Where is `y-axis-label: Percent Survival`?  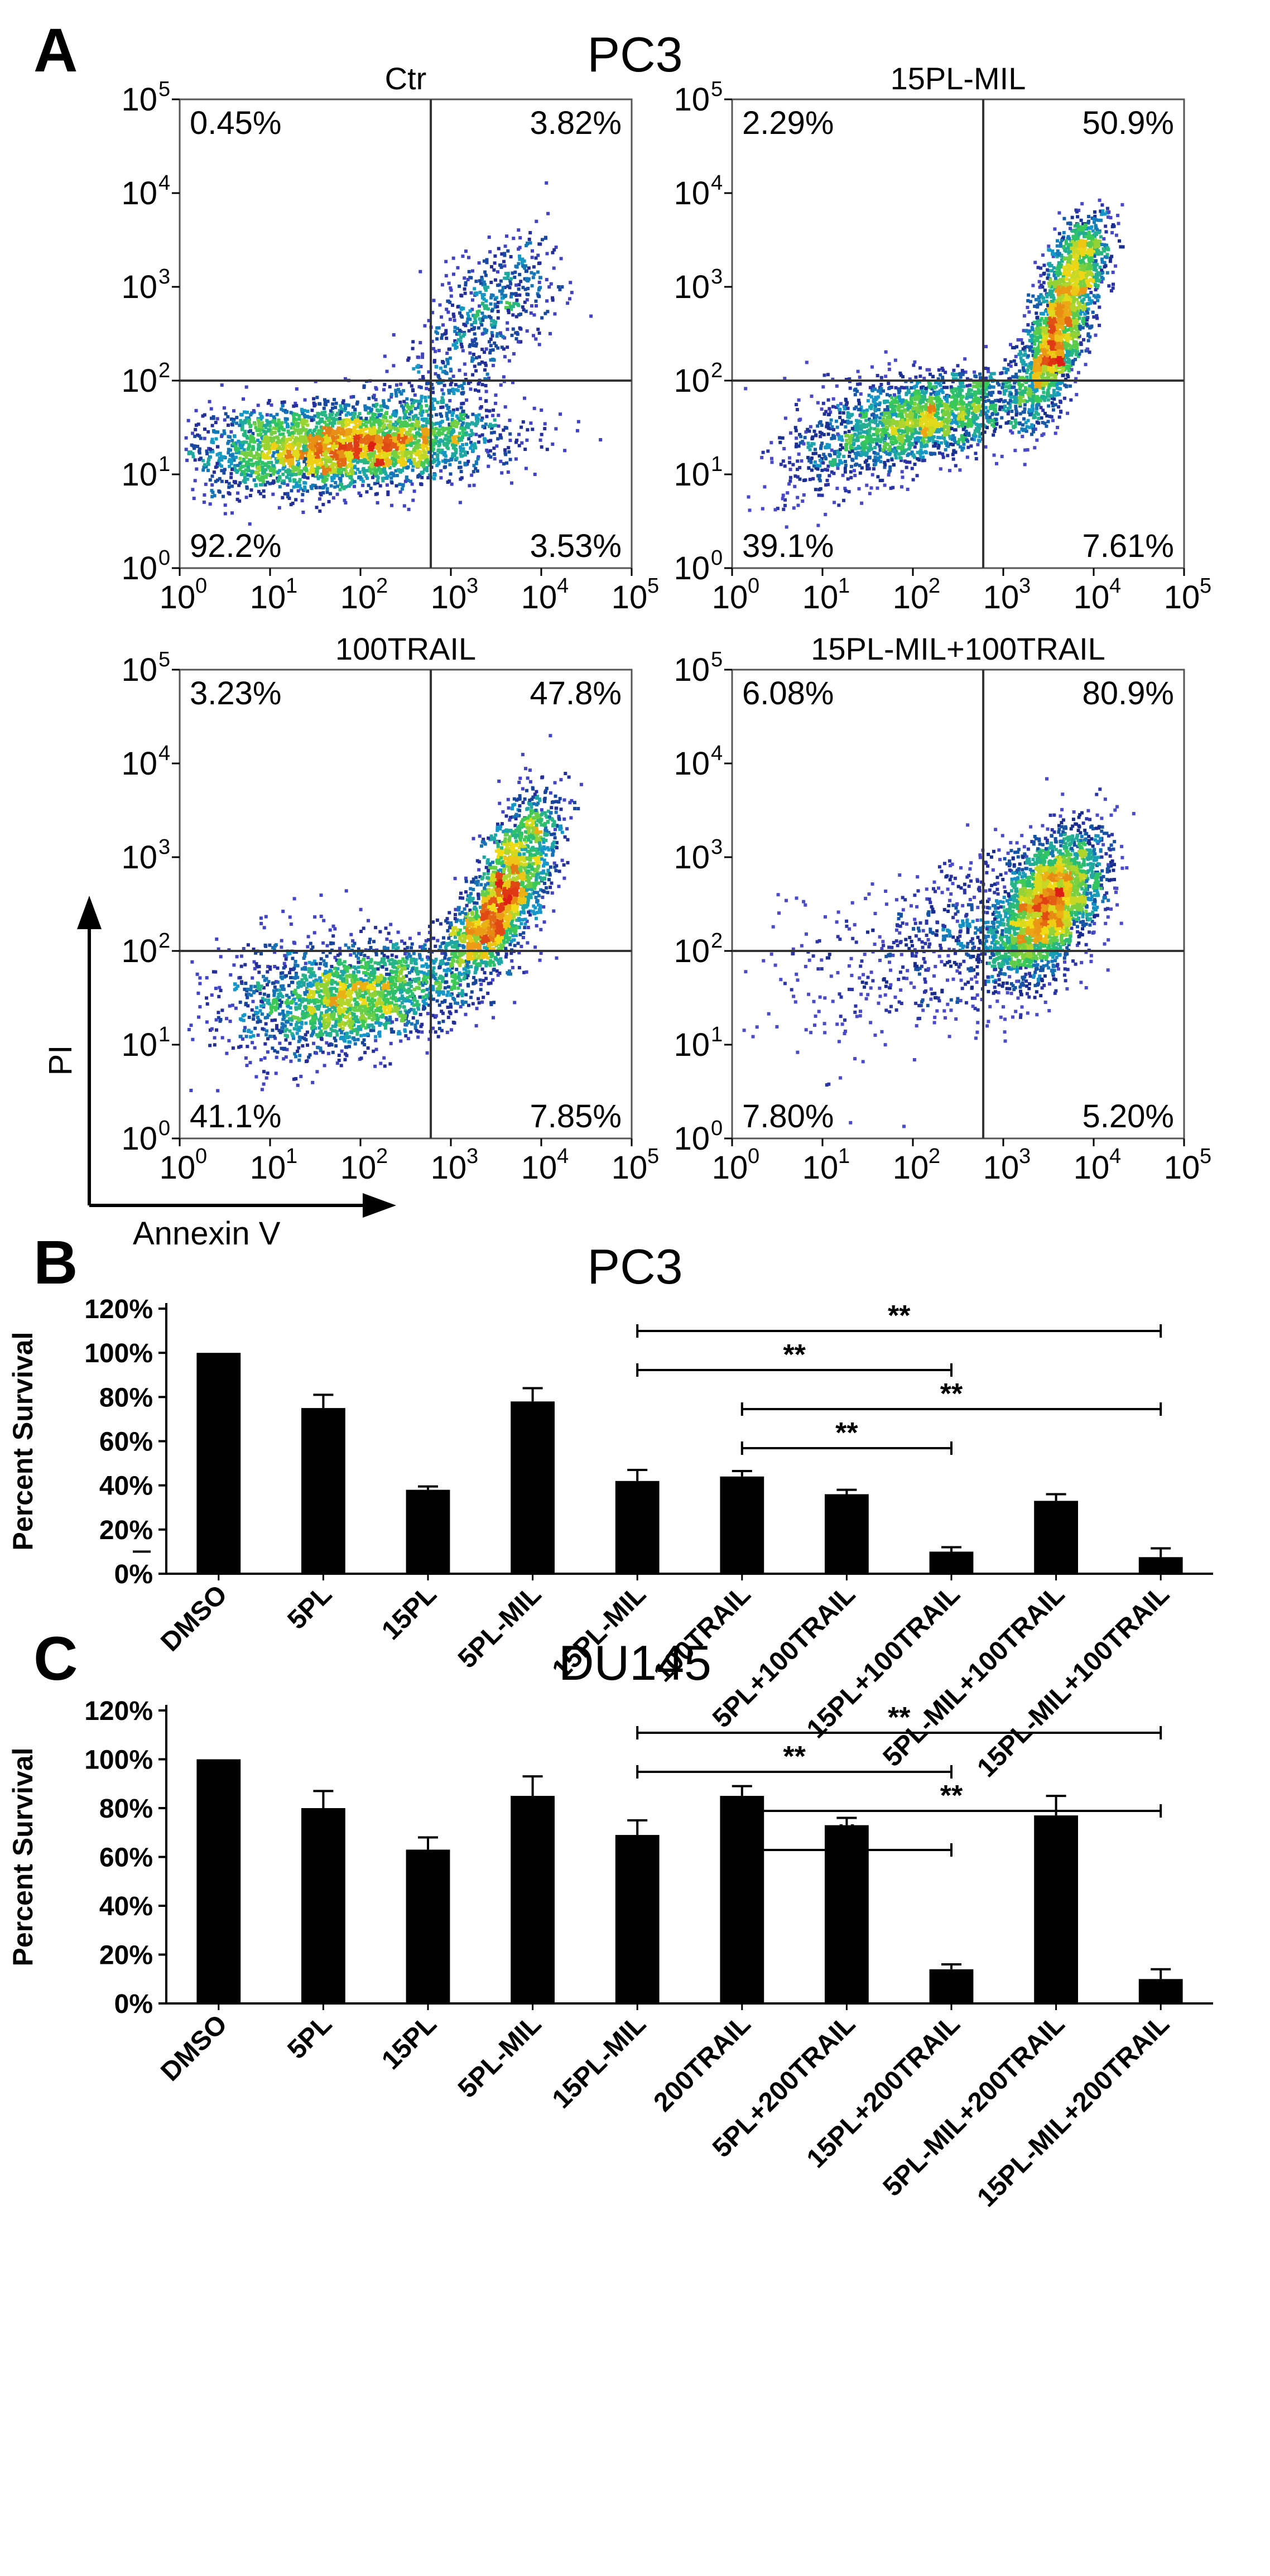
y-axis-label: Percent Survival is located at coordinates (23, 1441).